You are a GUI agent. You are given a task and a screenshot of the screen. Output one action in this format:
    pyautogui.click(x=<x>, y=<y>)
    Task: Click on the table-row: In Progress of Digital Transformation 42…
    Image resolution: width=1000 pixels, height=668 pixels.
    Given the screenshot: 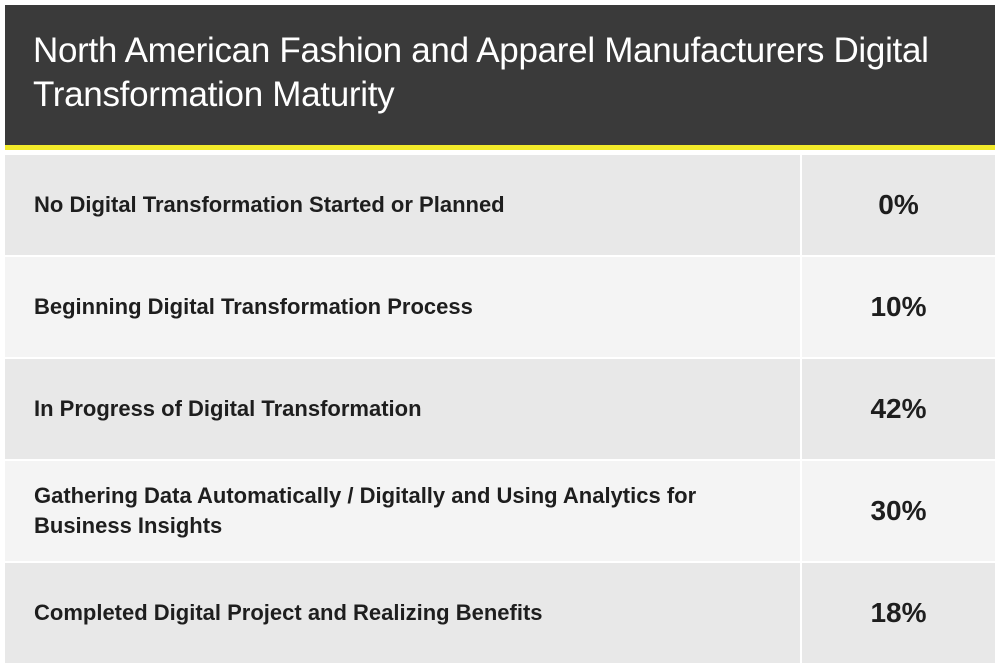 What is the action you would take?
    pyautogui.click(x=500, y=409)
    